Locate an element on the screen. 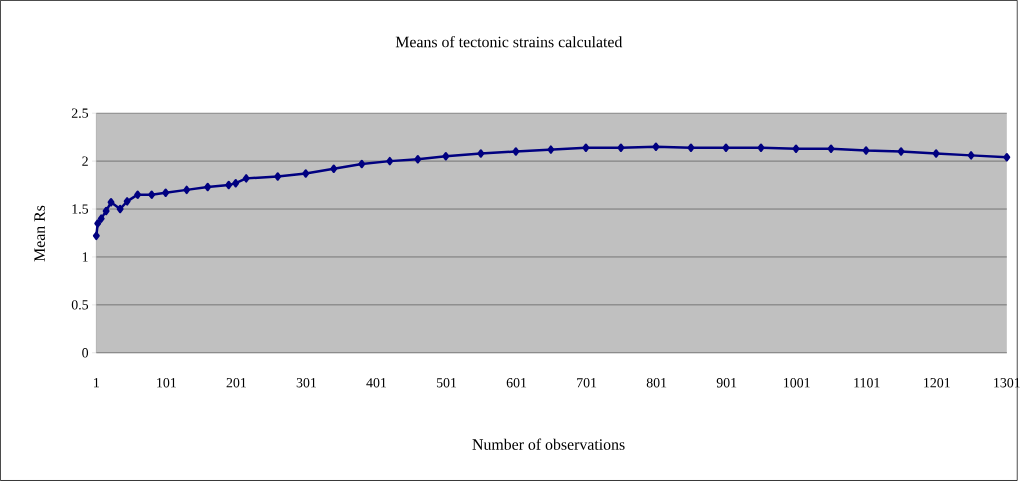  x-tick-label: 301 is located at coordinates (306, 383).